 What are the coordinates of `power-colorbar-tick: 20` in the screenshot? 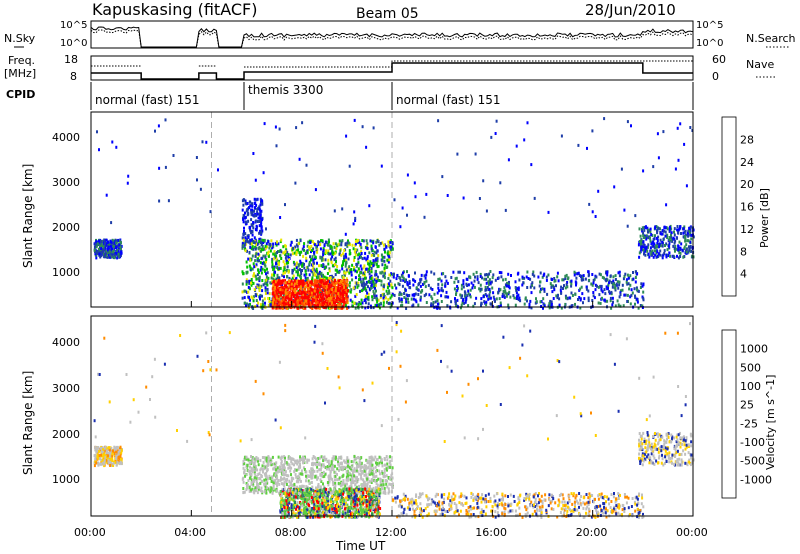 It's located at (747, 184).